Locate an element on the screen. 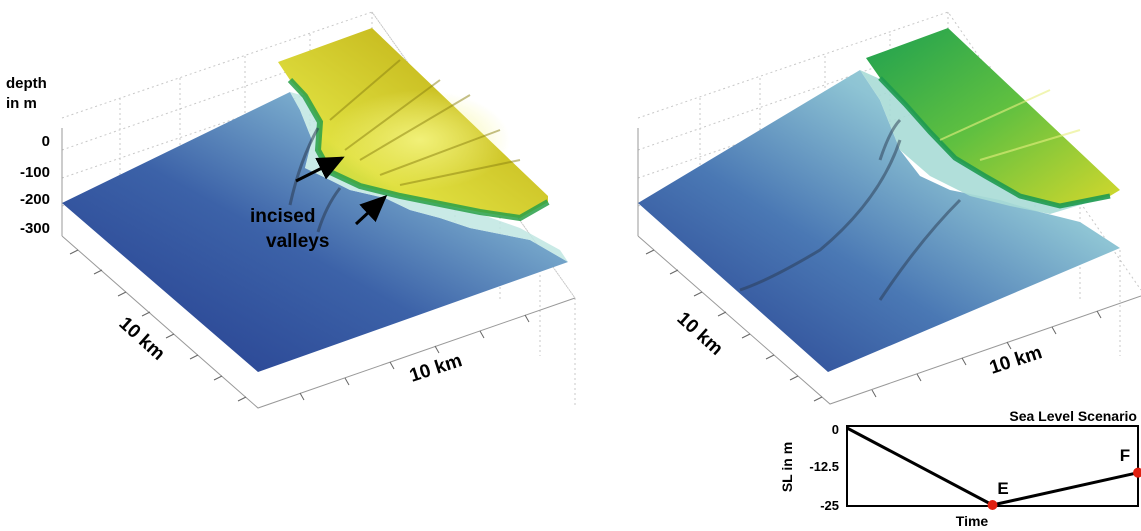 The image size is (1141, 531). left-valley-streaks is located at coordinates (425, 122).